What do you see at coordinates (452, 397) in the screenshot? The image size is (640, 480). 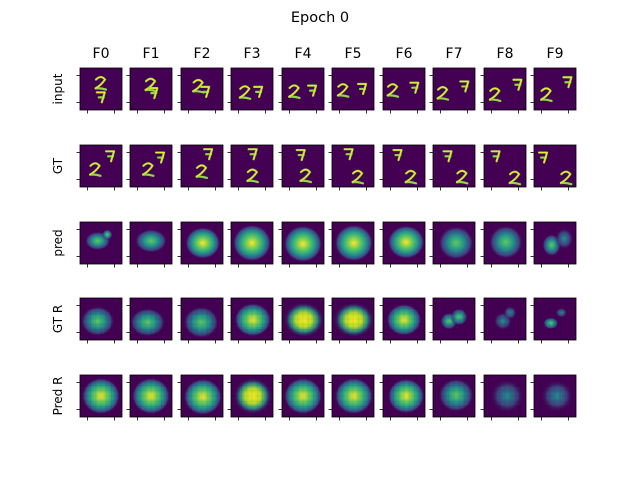 I see `panel-pred-r-f7` at bounding box center [452, 397].